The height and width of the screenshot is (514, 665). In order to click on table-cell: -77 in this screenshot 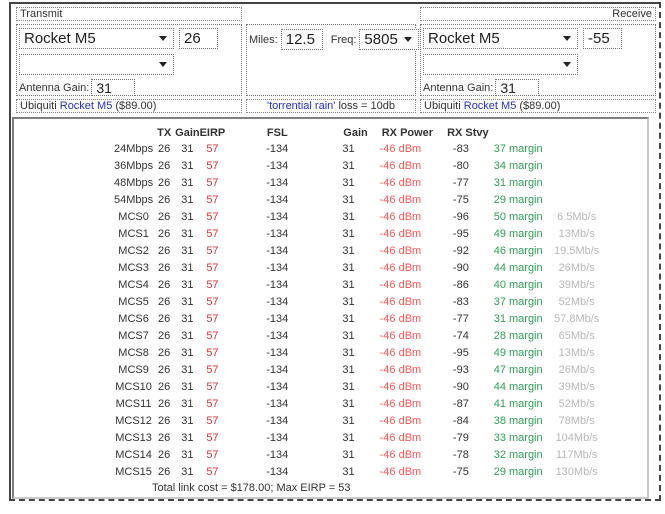, I will do `click(460, 318)`.